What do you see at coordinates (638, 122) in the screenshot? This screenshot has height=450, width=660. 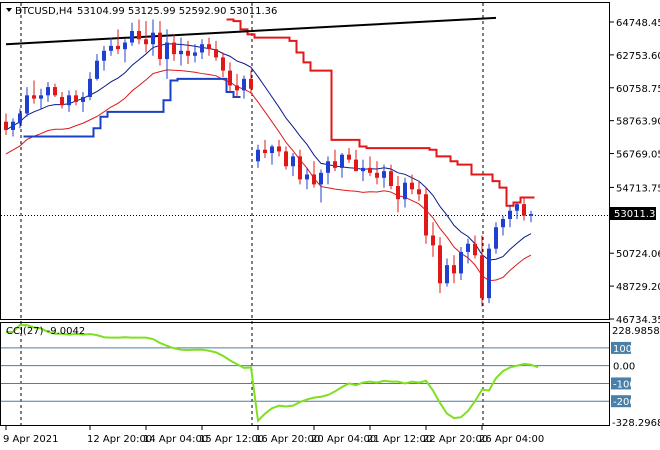 I see `price-tick-label: 58763.90` at bounding box center [638, 122].